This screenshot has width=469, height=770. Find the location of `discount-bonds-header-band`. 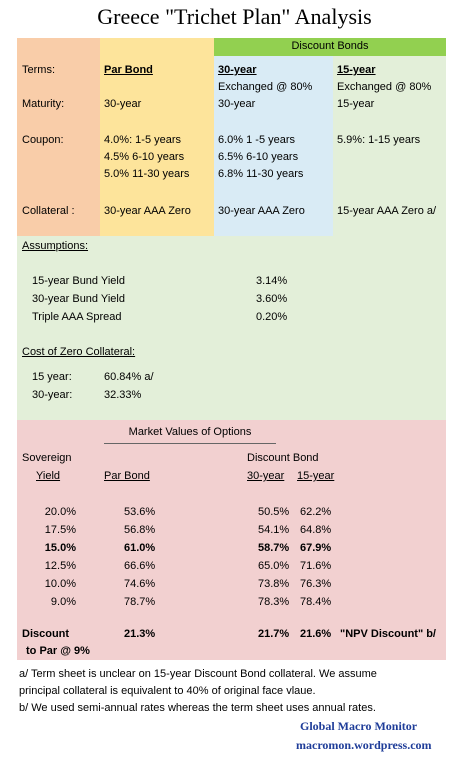

discount-bonds-header-band is located at coordinates (330, 47).